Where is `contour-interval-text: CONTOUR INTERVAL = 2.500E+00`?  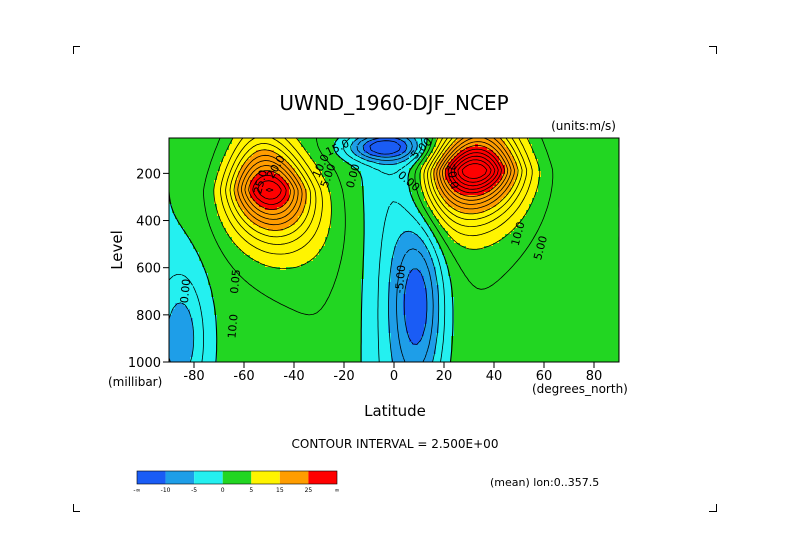
contour-interval-text: CONTOUR INTERVAL = 2.500E+00 is located at coordinates (395, 444).